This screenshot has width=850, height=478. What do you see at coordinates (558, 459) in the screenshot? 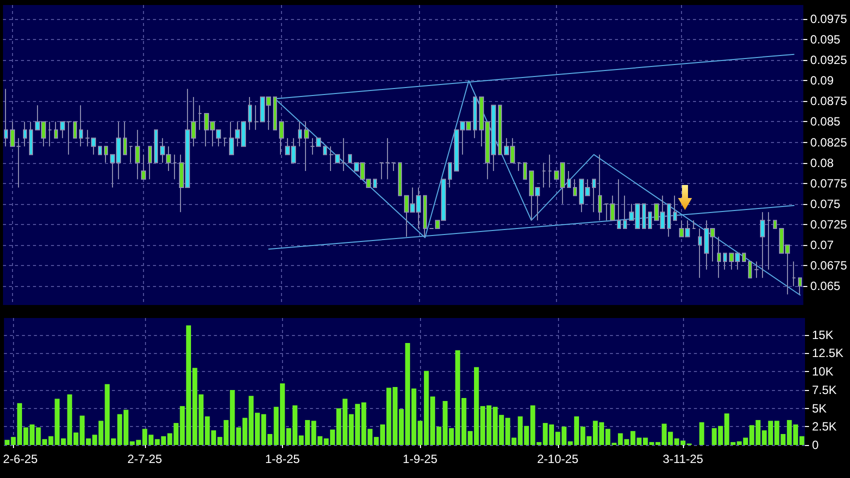
I see `x-tick-label: 2-10-25` at bounding box center [558, 459].